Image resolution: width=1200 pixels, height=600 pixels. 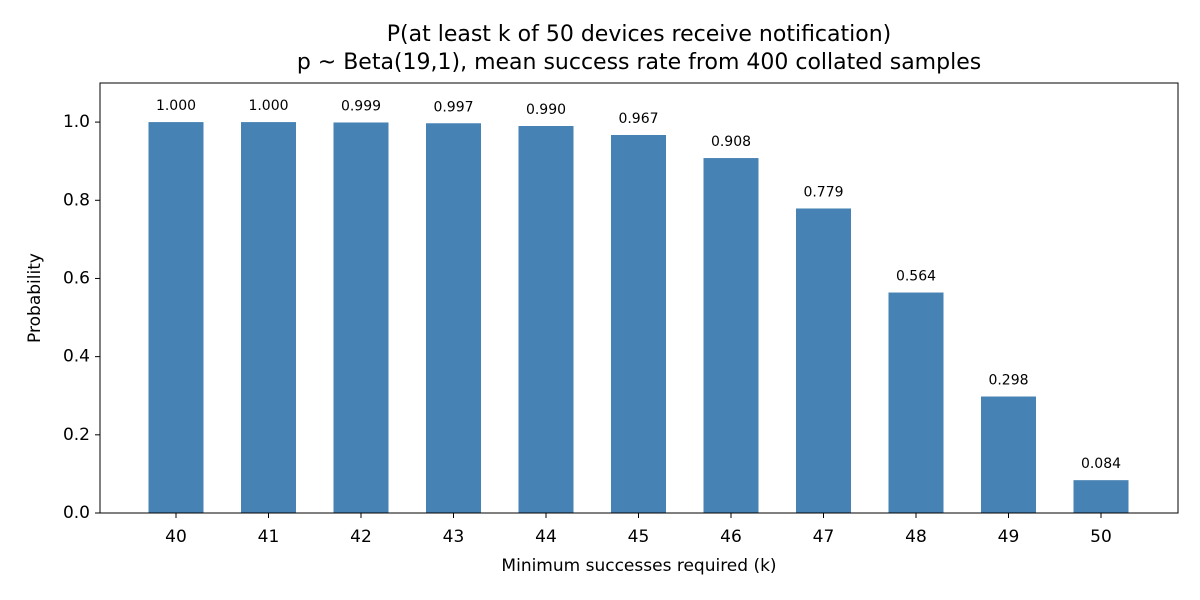 I want to click on x-tick-label: 42, so click(x=361, y=537).